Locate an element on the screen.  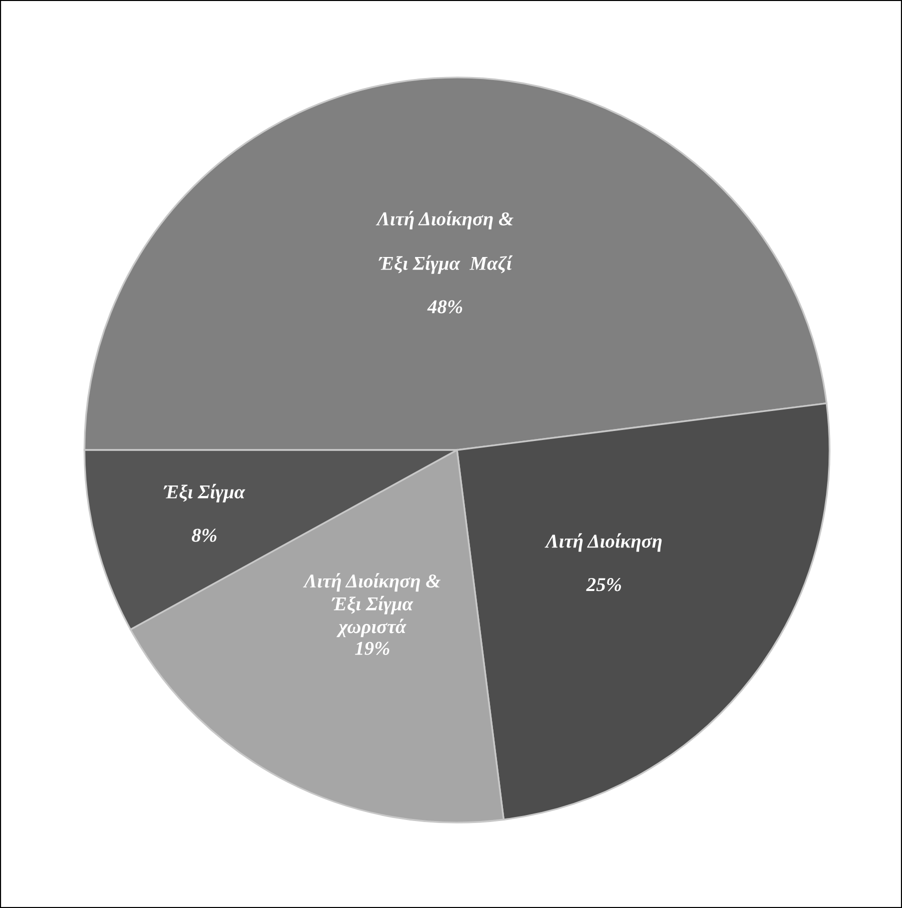
slice-label: Λιτή Διοίκηση is located at coordinates (603, 542).